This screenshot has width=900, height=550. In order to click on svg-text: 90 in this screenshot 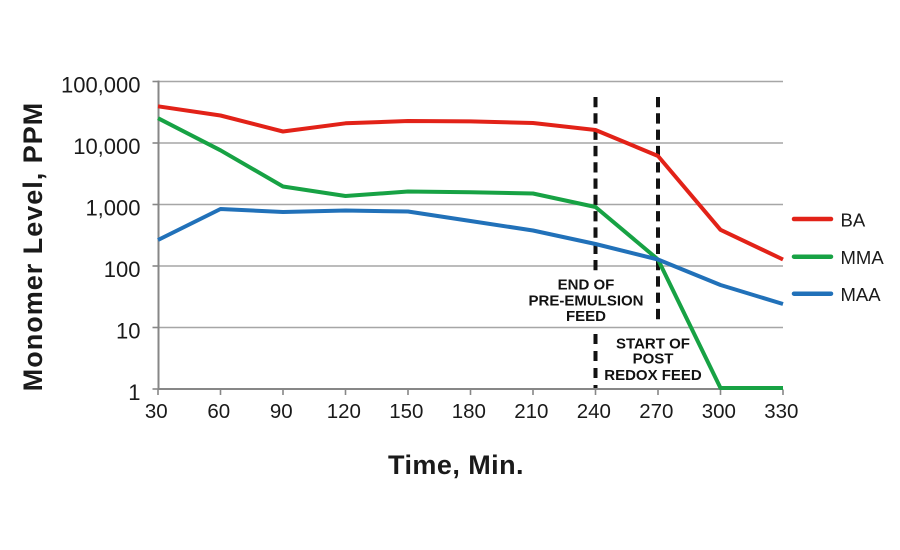, I will do `click(281, 411)`.